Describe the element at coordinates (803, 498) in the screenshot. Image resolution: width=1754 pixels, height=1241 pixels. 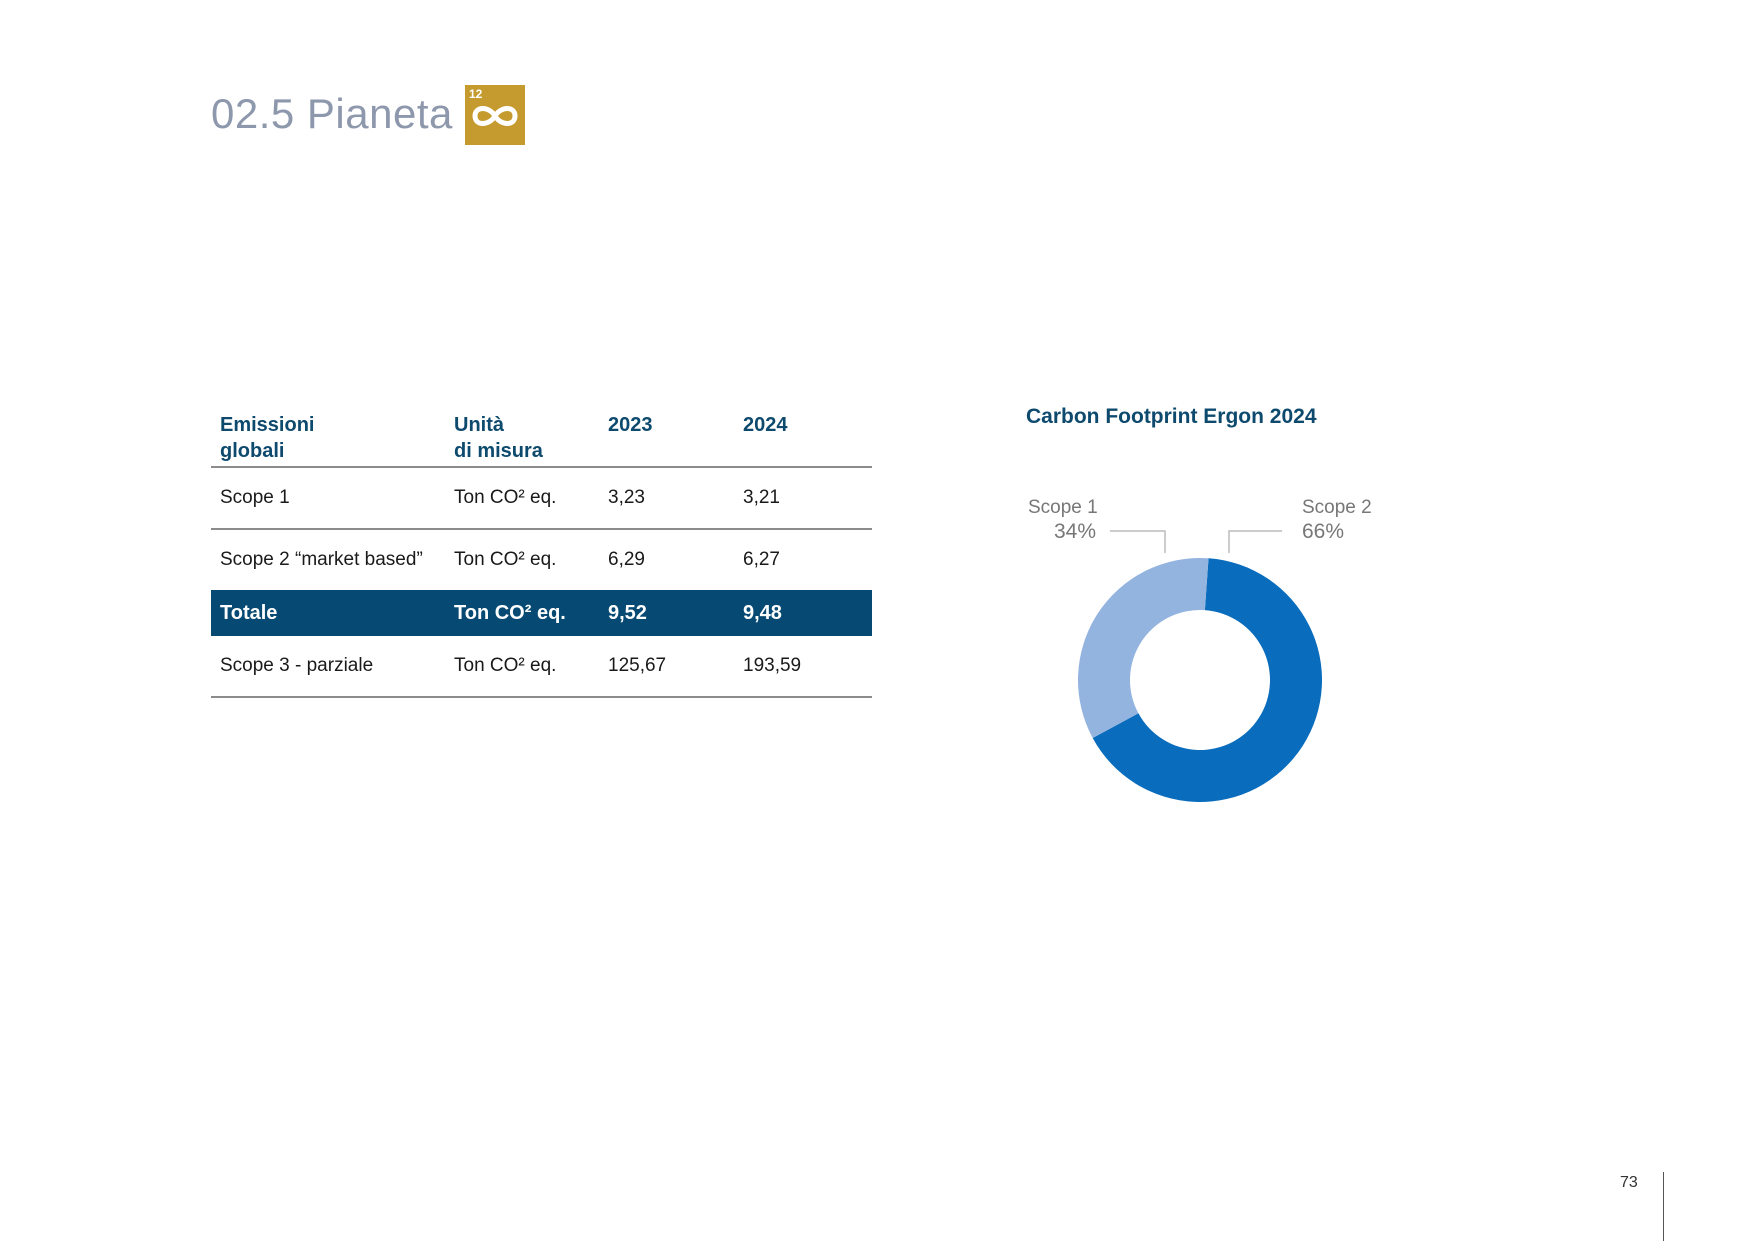
I see `row-value-2024: 3,21` at that location.